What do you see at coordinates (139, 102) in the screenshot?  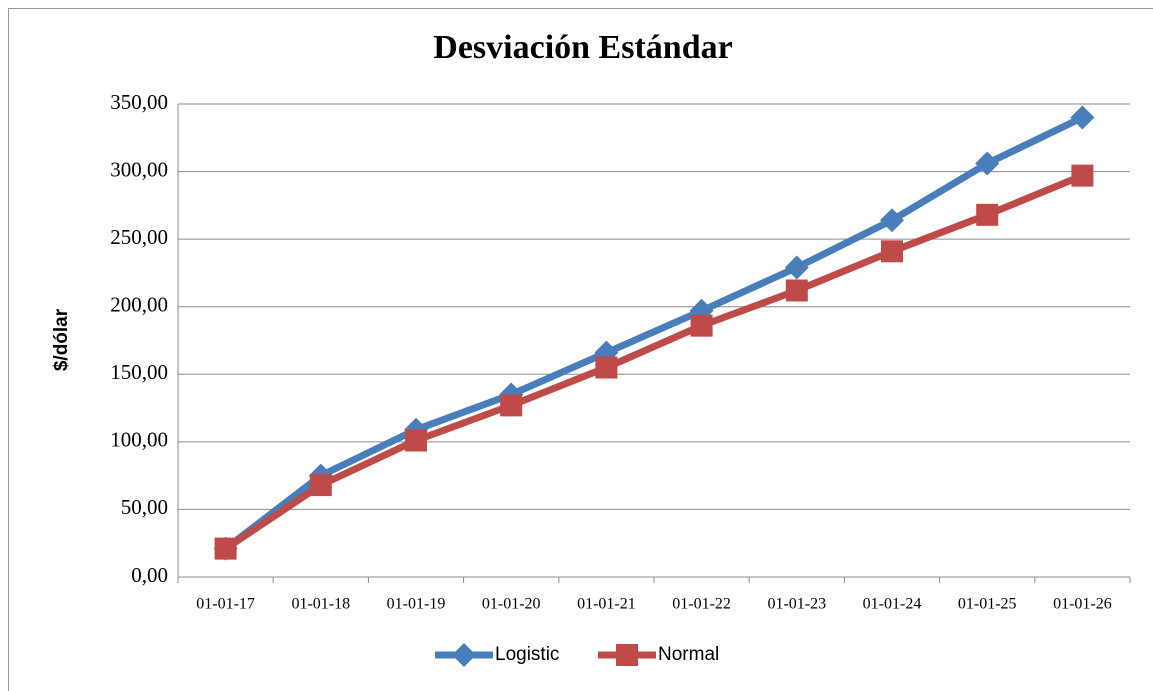 I see `y-tick-label: 350,00` at bounding box center [139, 102].